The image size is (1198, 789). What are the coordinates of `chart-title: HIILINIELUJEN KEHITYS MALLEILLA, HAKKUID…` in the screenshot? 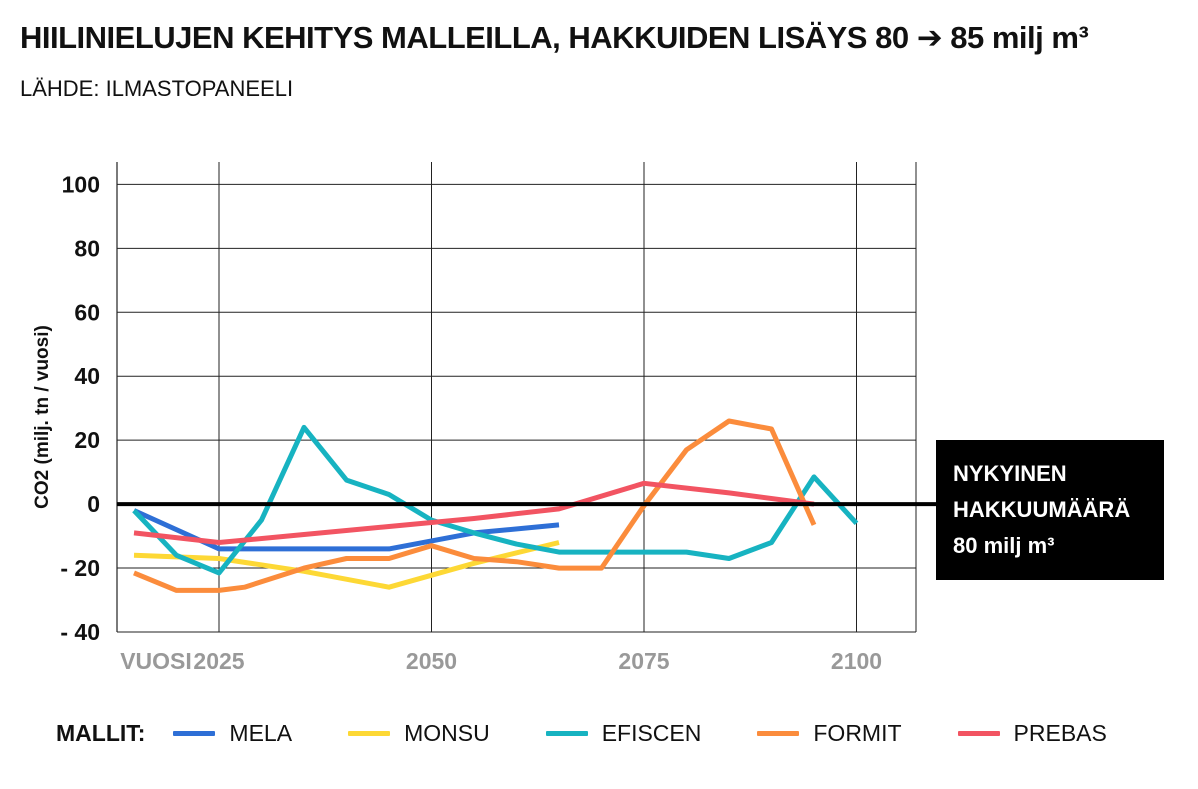 It's located at (554, 37).